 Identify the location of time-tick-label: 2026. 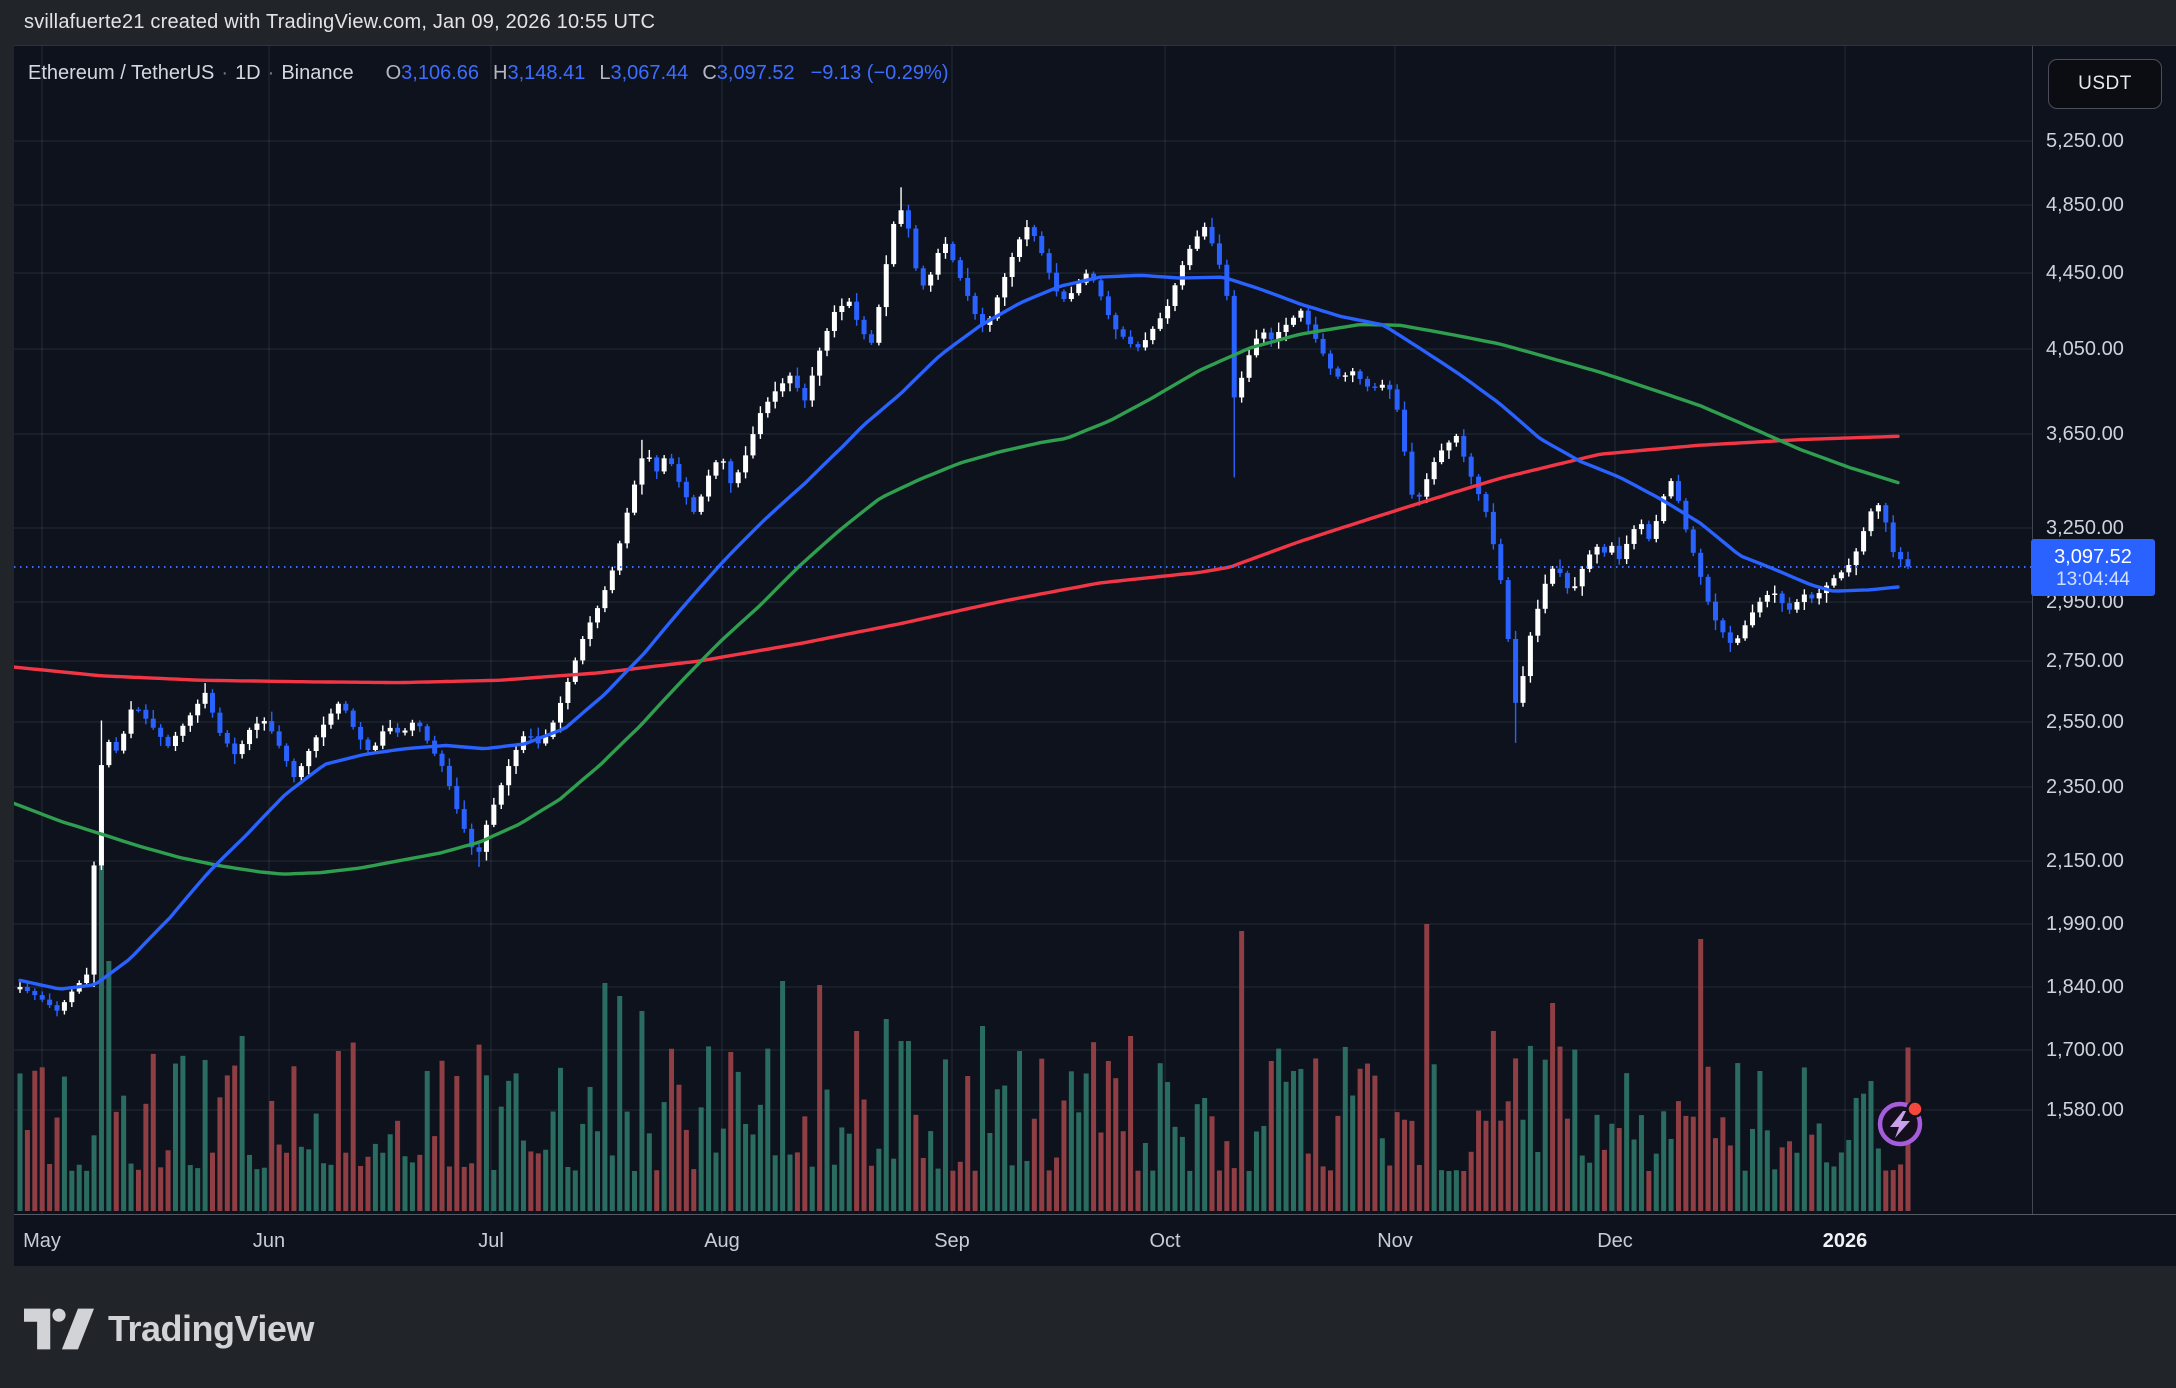
(1845, 1241).